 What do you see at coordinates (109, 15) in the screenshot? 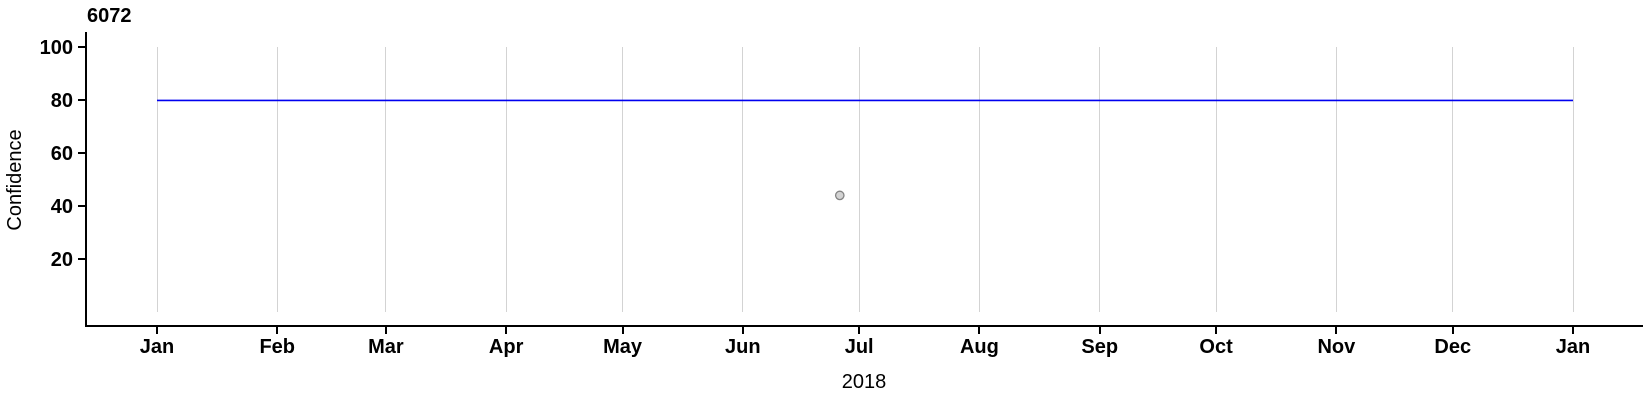
I see `chart-title: 6072` at bounding box center [109, 15].